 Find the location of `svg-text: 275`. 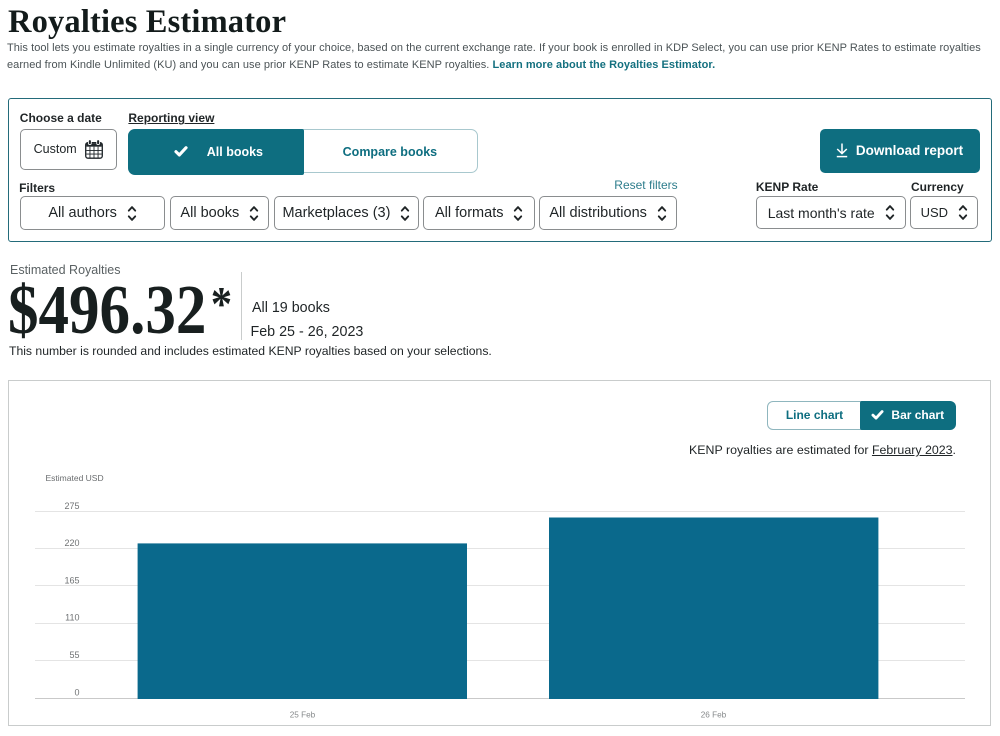

svg-text: 275 is located at coordinates (71, 506).